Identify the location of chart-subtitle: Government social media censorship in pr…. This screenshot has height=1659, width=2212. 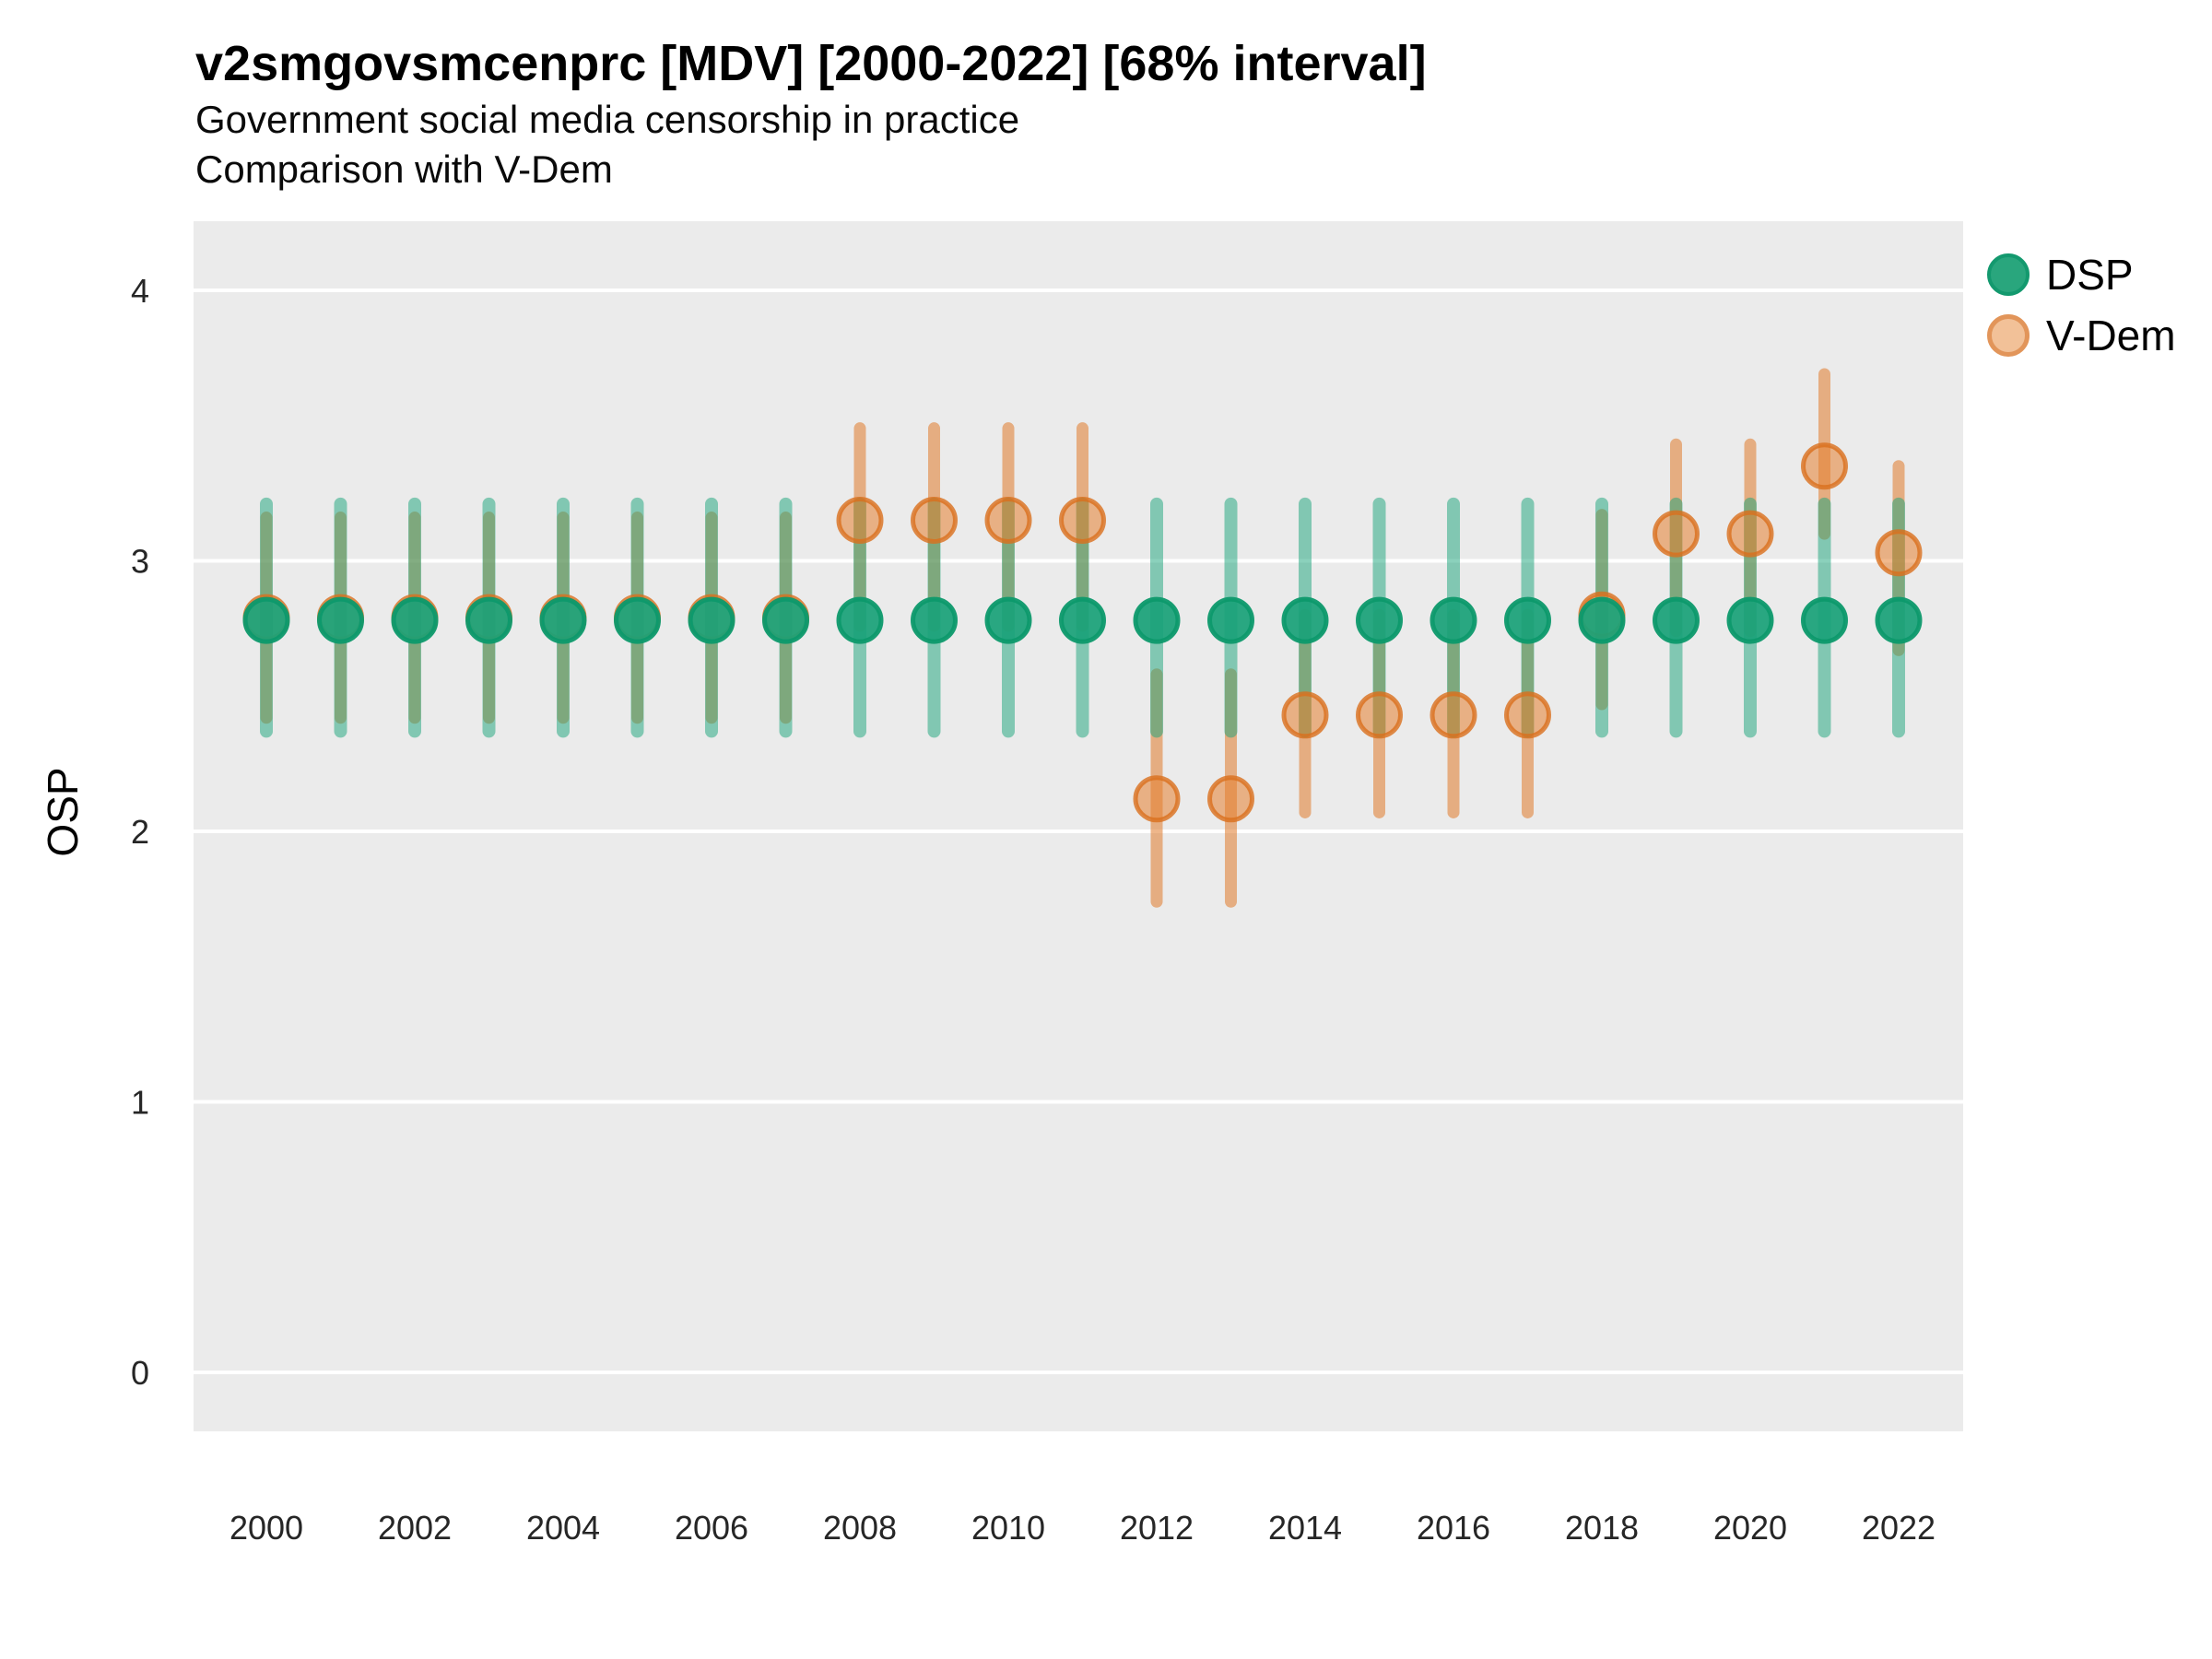
(607, 119).